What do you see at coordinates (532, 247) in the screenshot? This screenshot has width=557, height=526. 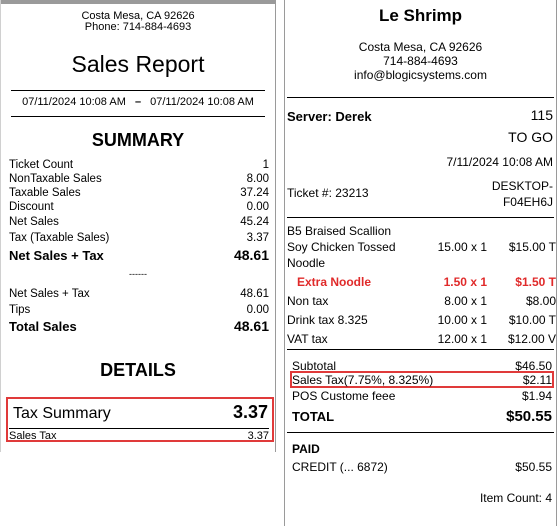 I see `item-amount: $15.00 T` at bounding box center [532, 247].